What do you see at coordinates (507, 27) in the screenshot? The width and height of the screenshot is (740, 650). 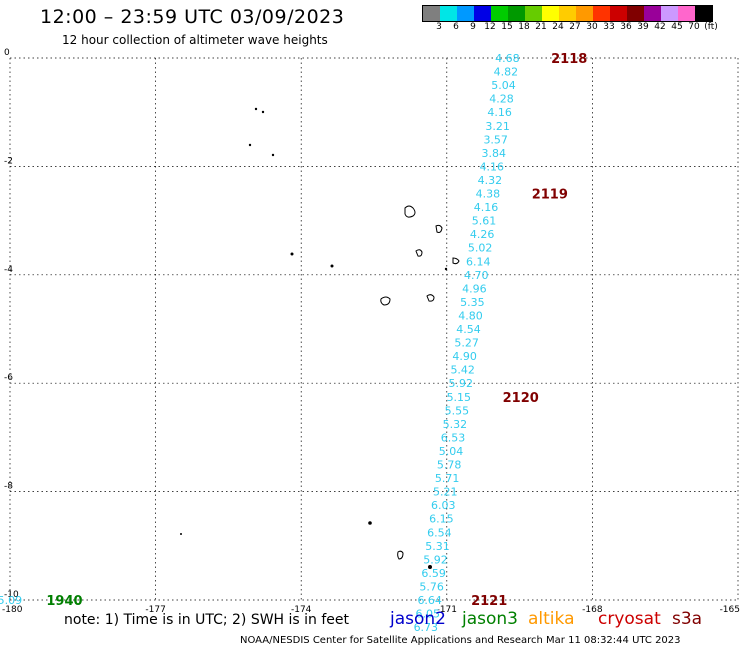 I see `colorbar-label: 15` at bounding box center [507, 27].